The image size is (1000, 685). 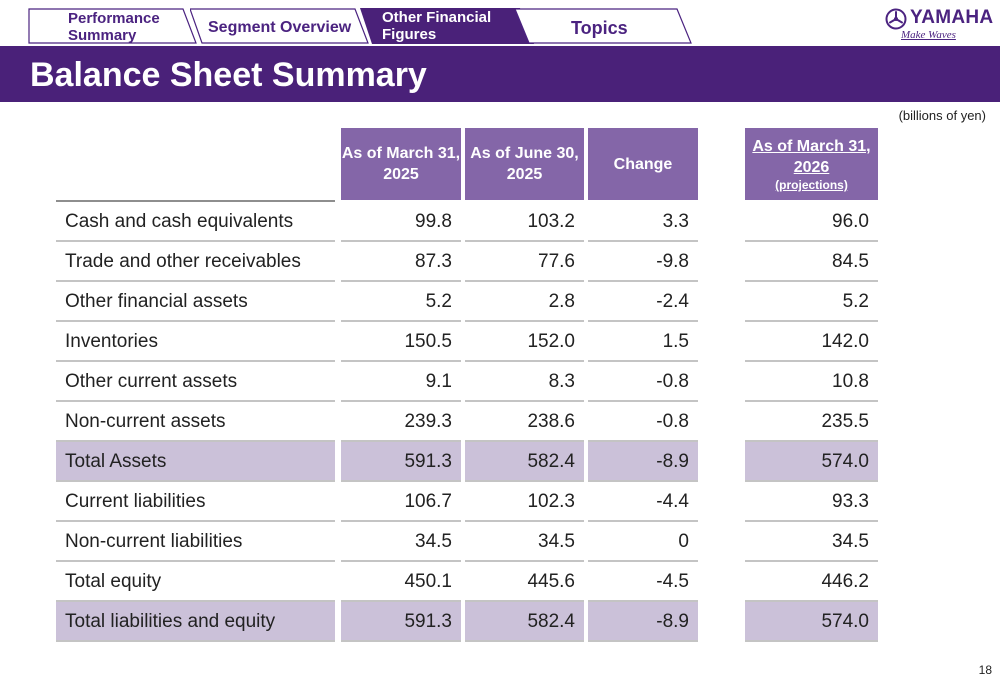 What do you see at coordinates (401, 222) in the screenshot?
I see `cell-mar-2025: 99.8` at bounding box center [401, 222].